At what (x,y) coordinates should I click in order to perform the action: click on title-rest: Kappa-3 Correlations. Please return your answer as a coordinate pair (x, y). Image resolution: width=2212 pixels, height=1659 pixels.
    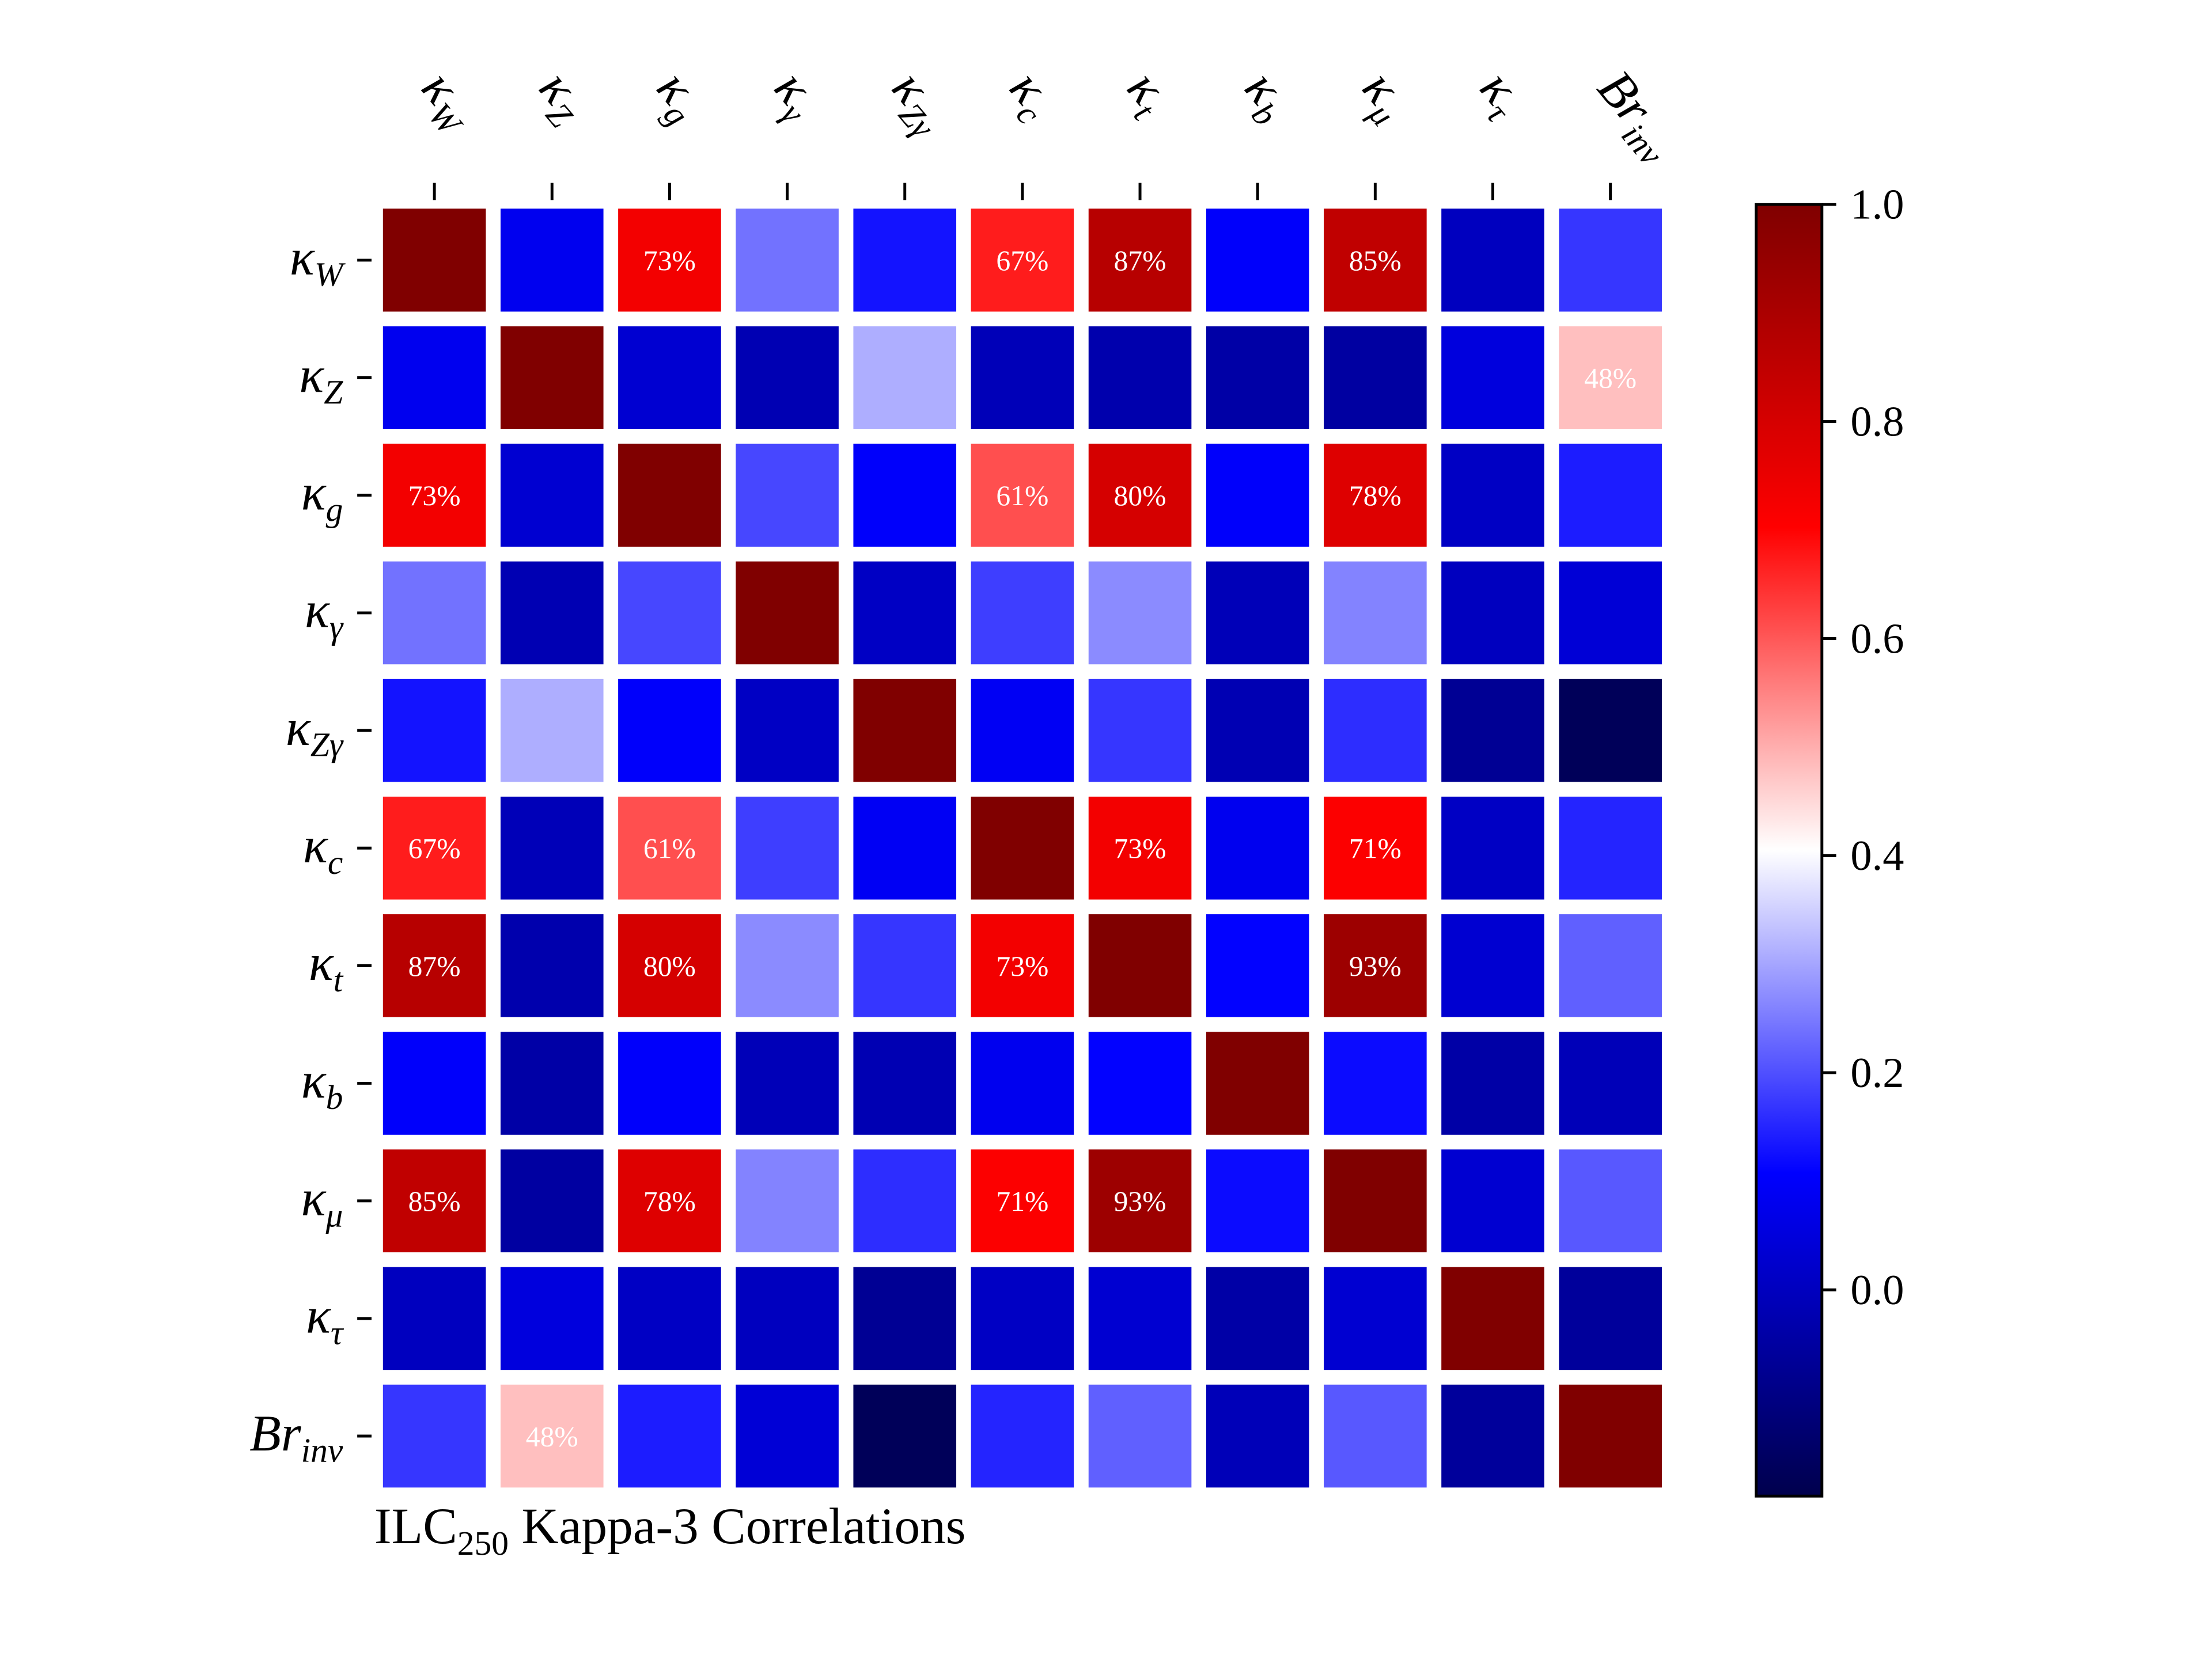
    Looking at the image, I should click on (737, 1526).